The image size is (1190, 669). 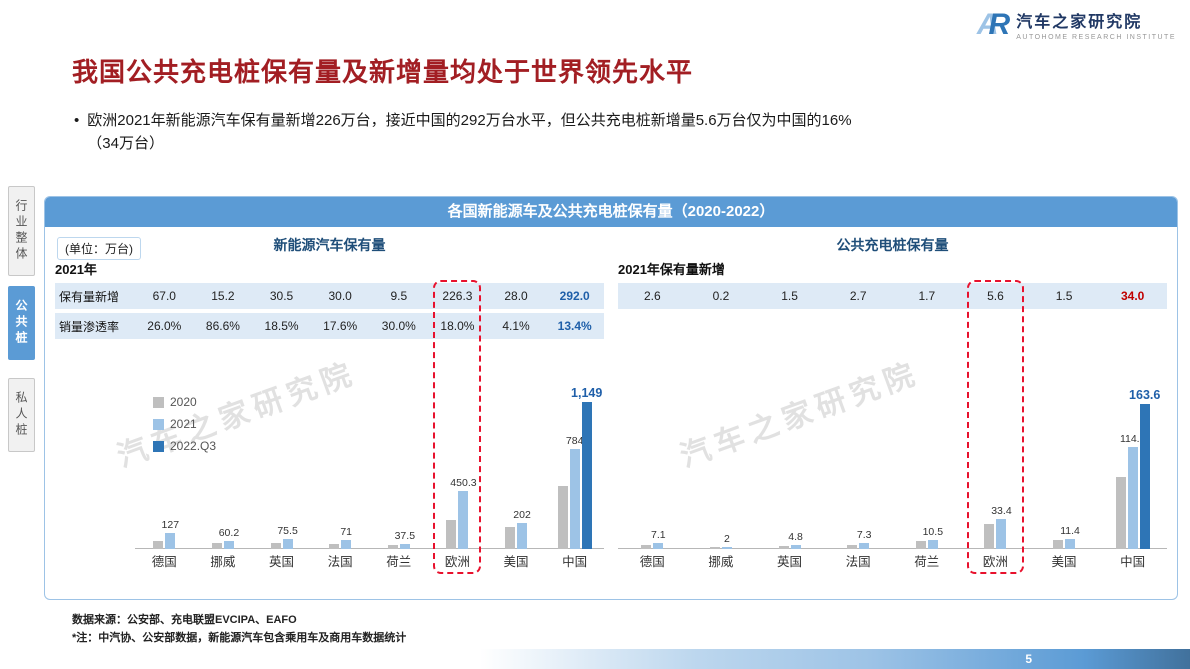 What do you see at coordinates (1132, 439) in the screenshot?
I see `bar-value-label: 114.7` at bounding box center [1132, 439].